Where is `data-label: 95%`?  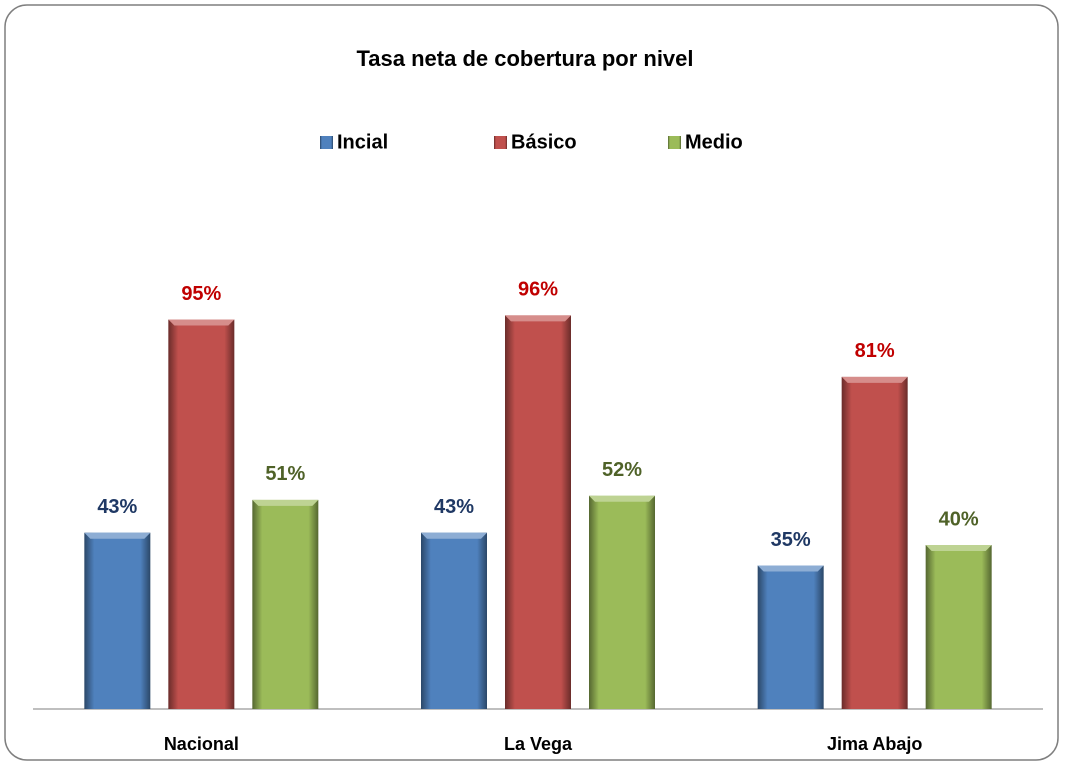 data-label: 95% is located at coordinates (201, 294).